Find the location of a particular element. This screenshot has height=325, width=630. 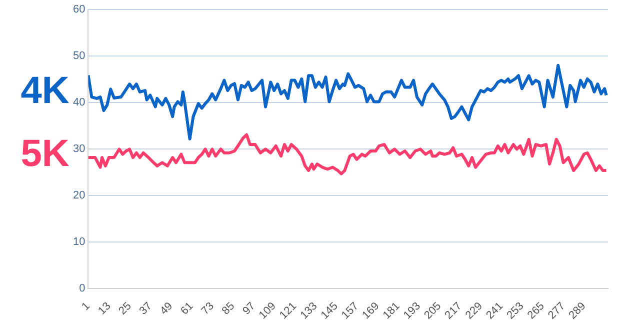

x-tick-label: 37 is located at coordinates (145, 309).